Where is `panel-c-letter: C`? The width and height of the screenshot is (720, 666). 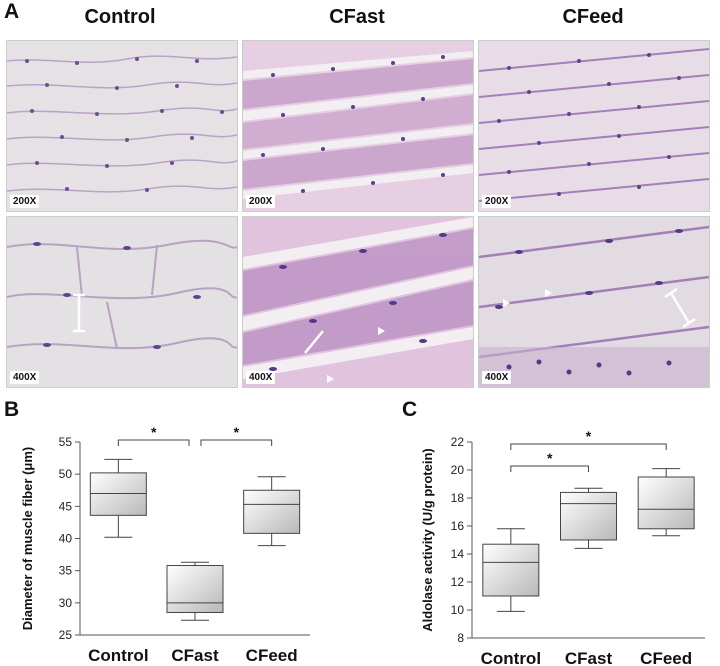 panel-c-letter: C is located at coordinates (410, 409).